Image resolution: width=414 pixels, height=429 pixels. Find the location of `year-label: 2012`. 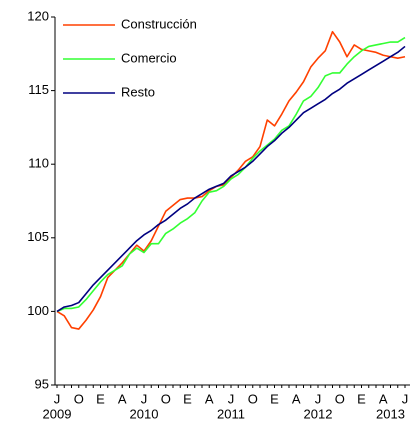

year-label: 2012 is located at coordinates (318, 413).